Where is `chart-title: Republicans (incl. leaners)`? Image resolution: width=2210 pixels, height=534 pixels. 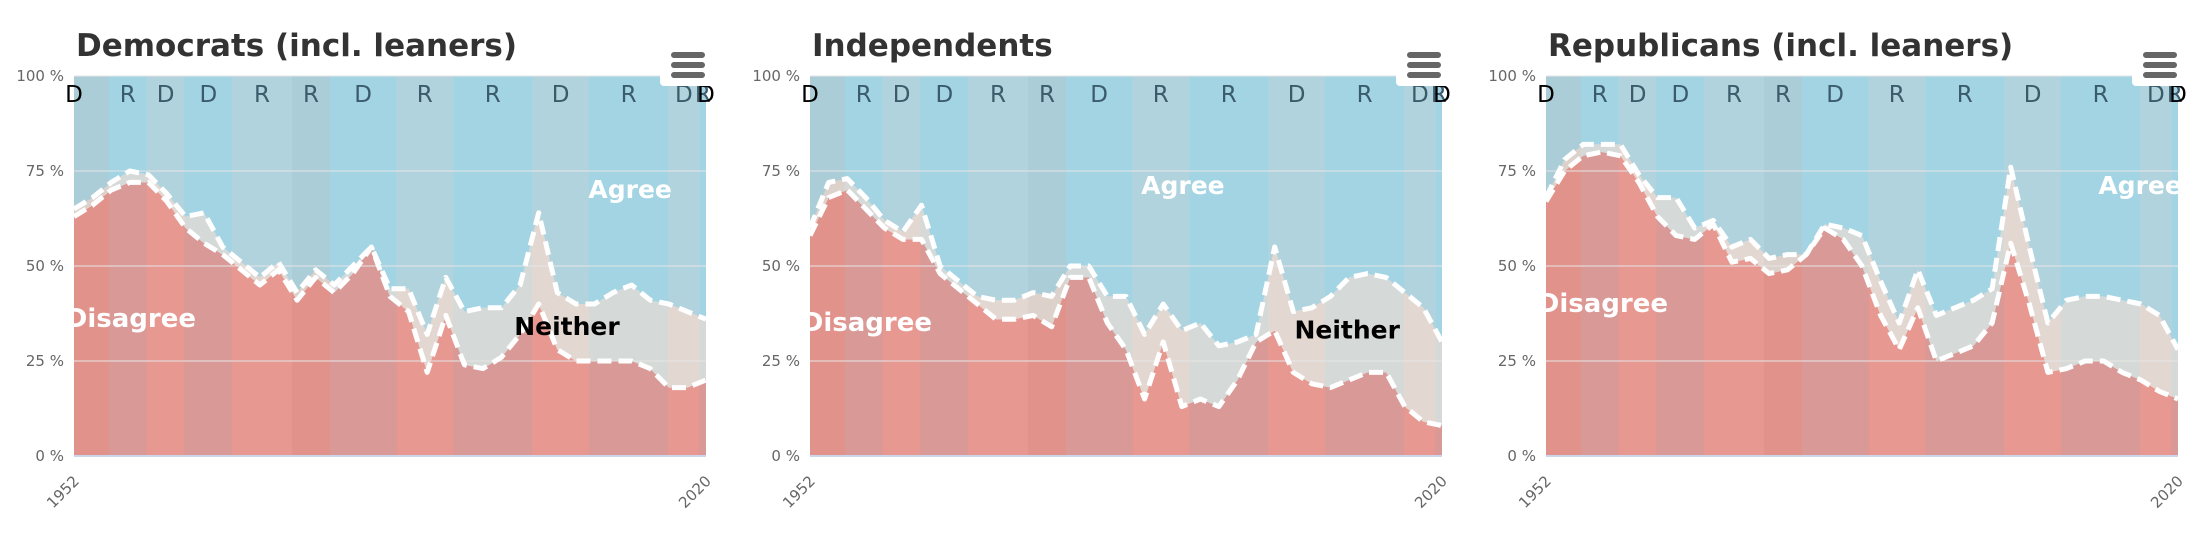
chart-title: Republicans (incl. leaners) is located at coordinates (1781, 46).